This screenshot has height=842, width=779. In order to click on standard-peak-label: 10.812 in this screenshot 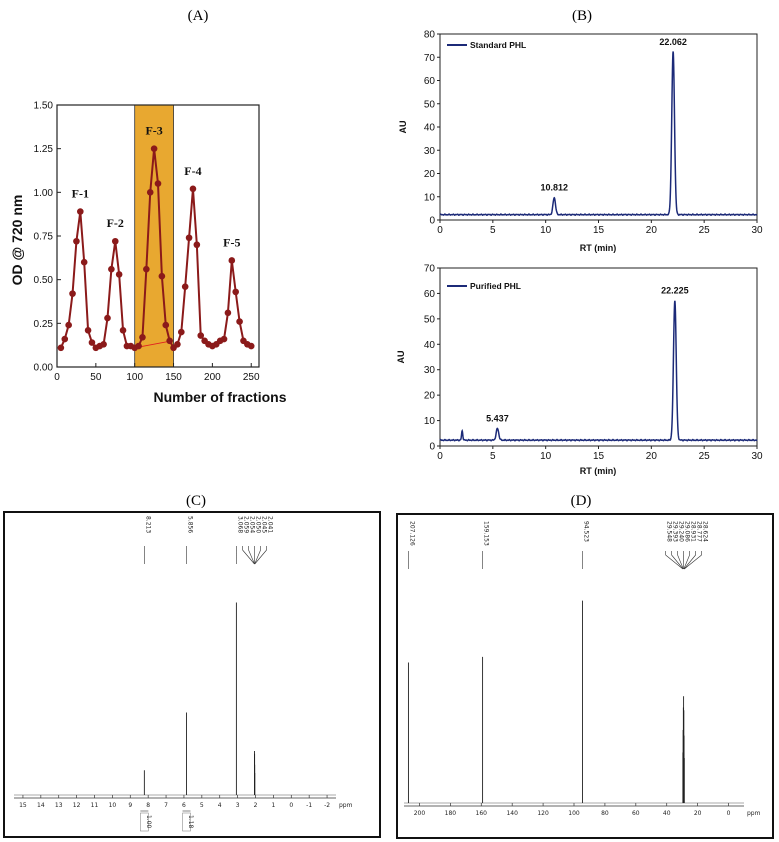, I will do `click(554, 188)`.